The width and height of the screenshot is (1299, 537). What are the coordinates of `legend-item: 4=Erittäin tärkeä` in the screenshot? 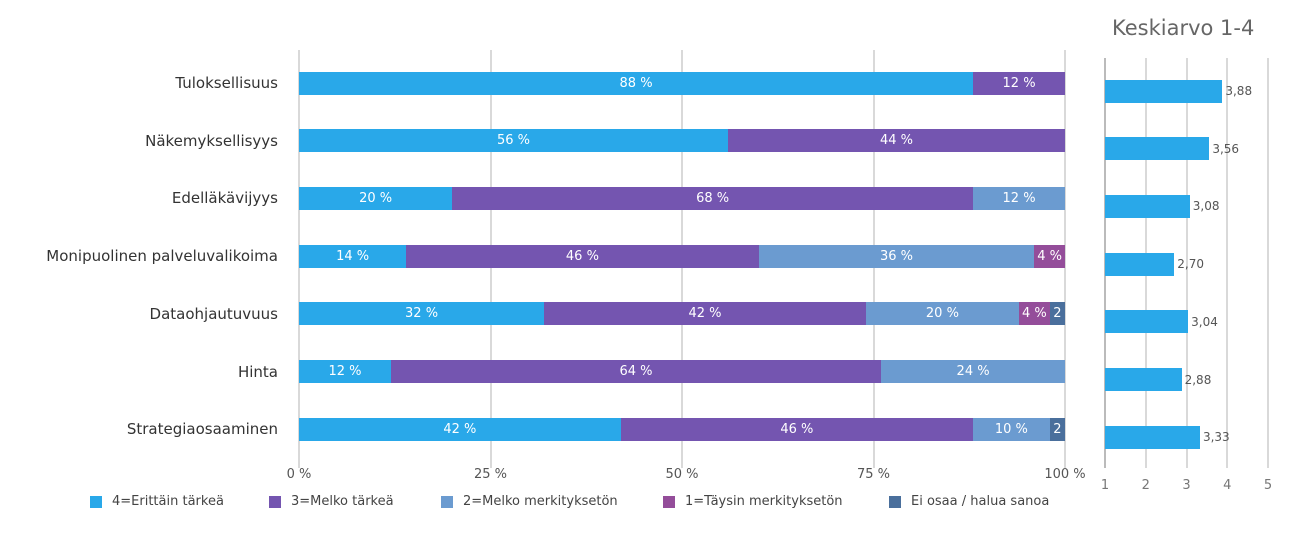 It's located at (157, 501).